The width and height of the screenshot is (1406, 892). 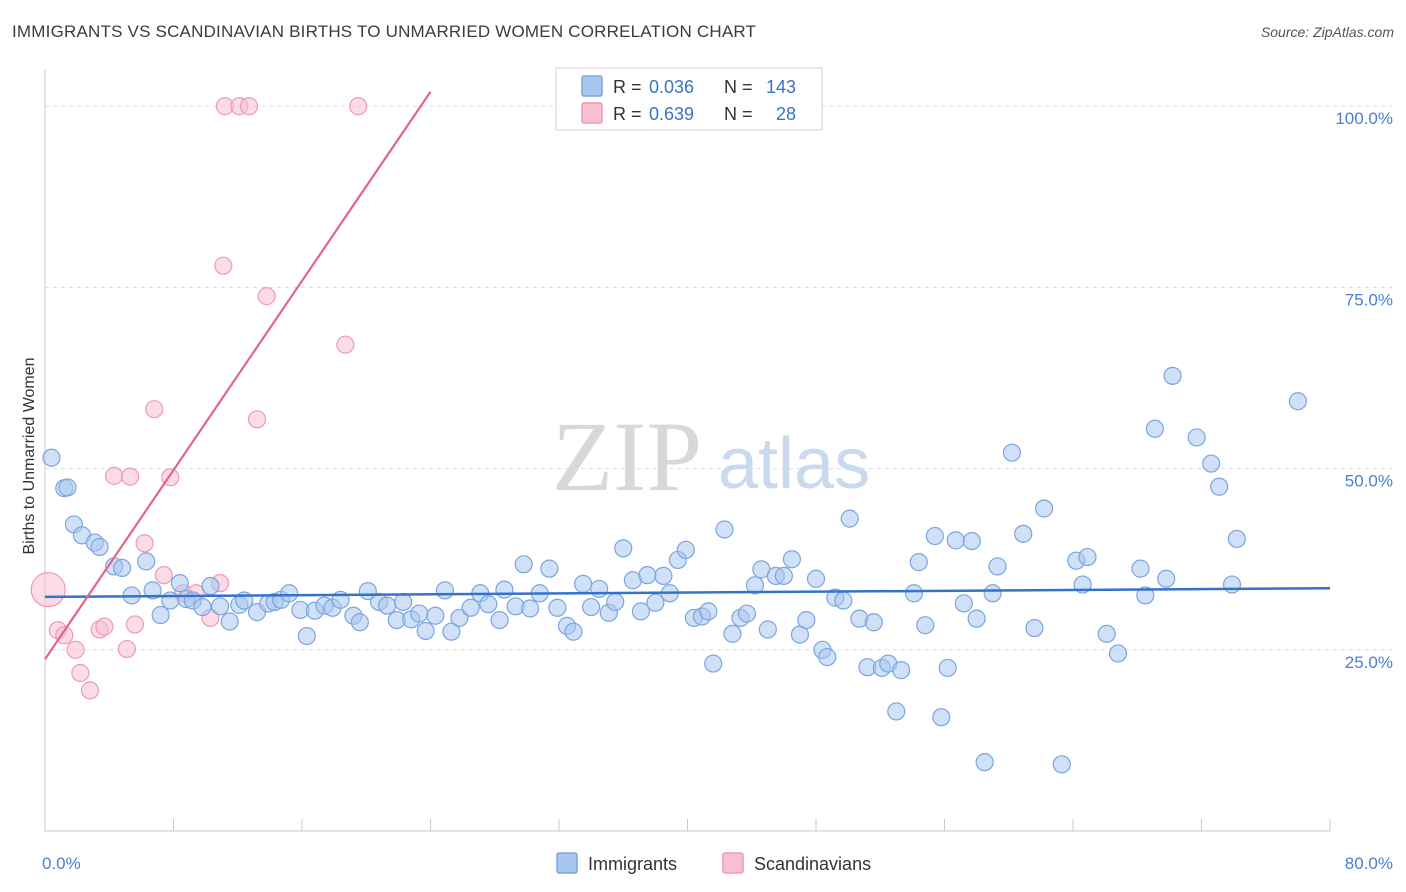 I want to click on y-axis-label: Births to Unmarried Women, so click(x=29, y=455).